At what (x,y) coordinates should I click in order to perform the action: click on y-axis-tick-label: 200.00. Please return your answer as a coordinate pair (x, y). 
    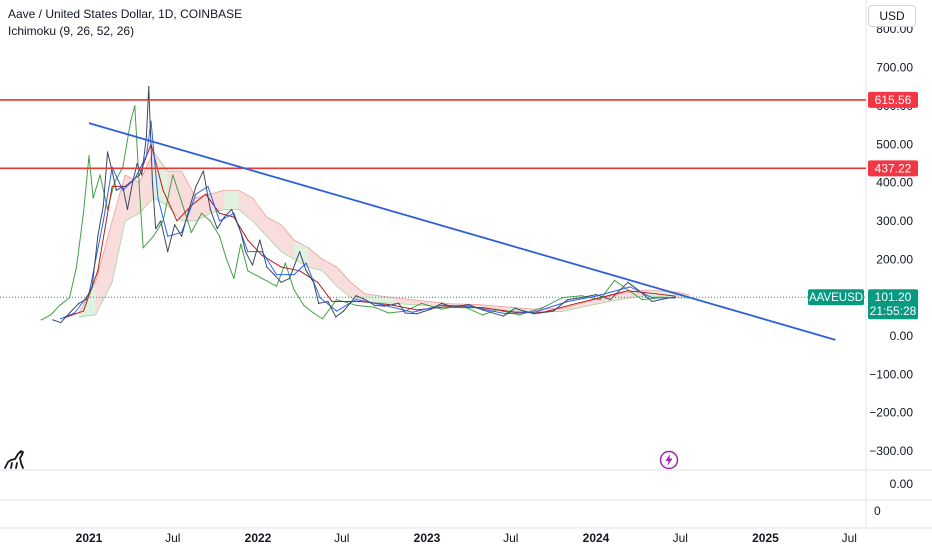
    Looking at the image, I should click on (894, 259).